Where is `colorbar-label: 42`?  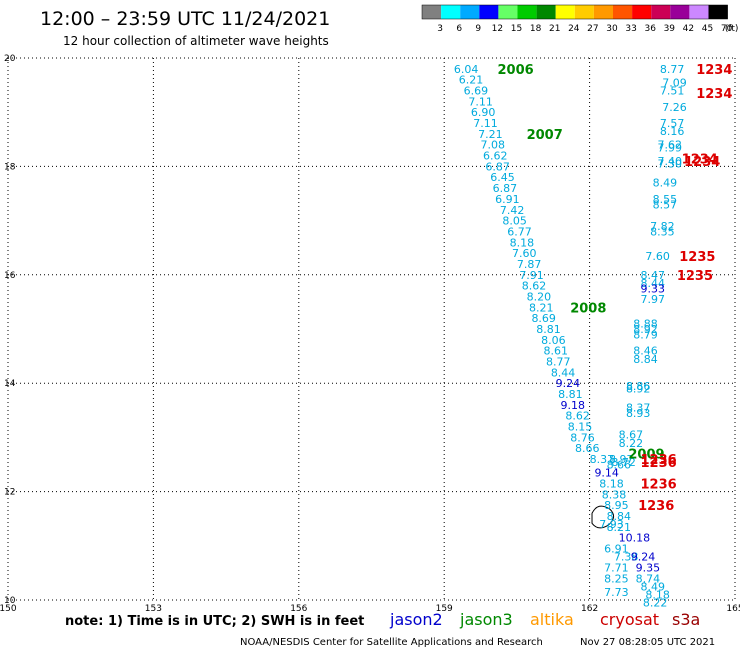 colorbar-label: 42 is located at coordinates (688, 29).